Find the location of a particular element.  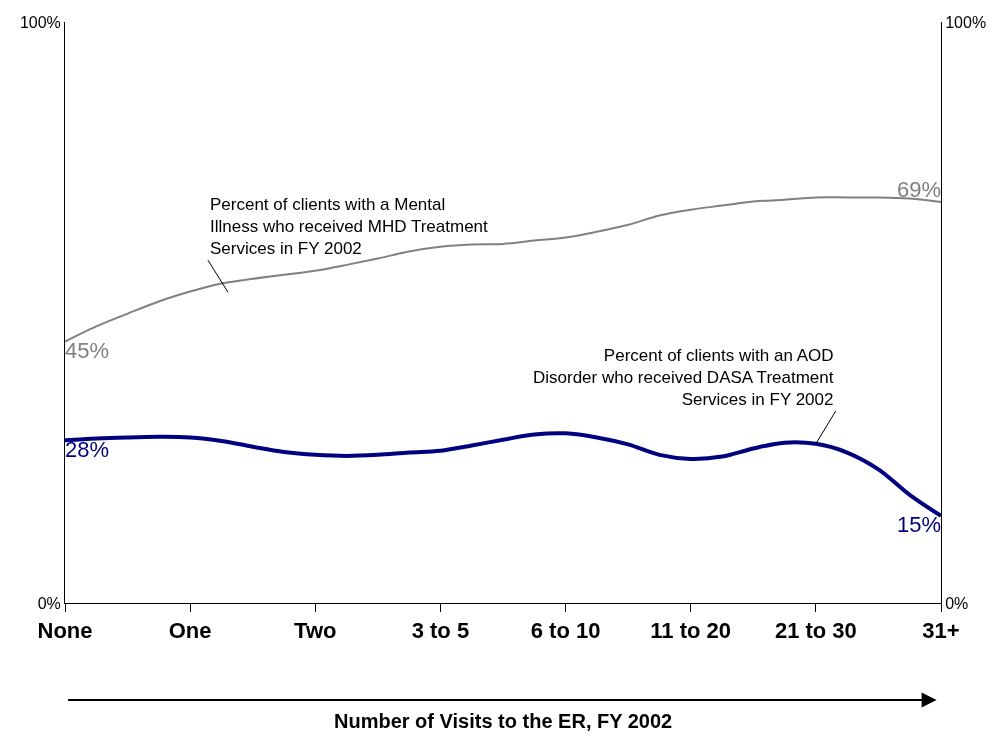

data-label: 15% is located at coordinates (918, 525).